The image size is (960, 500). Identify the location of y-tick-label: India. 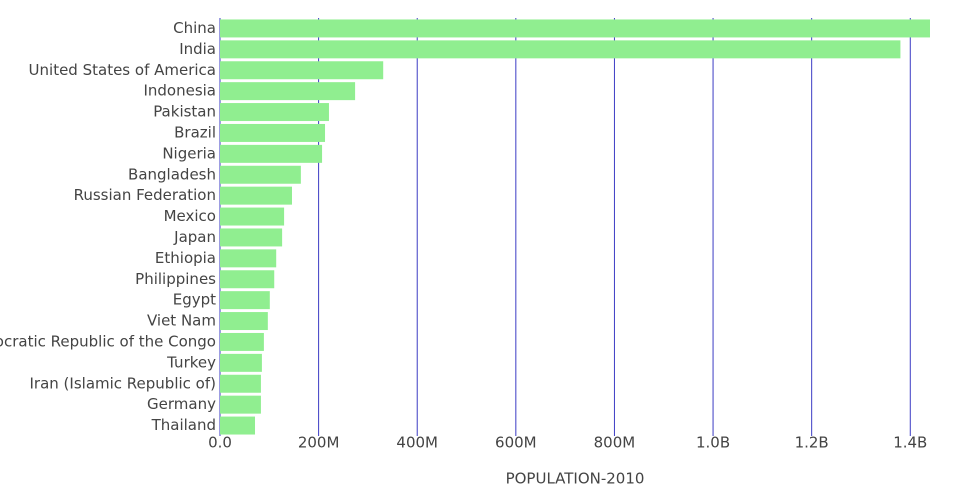
(197, 49).